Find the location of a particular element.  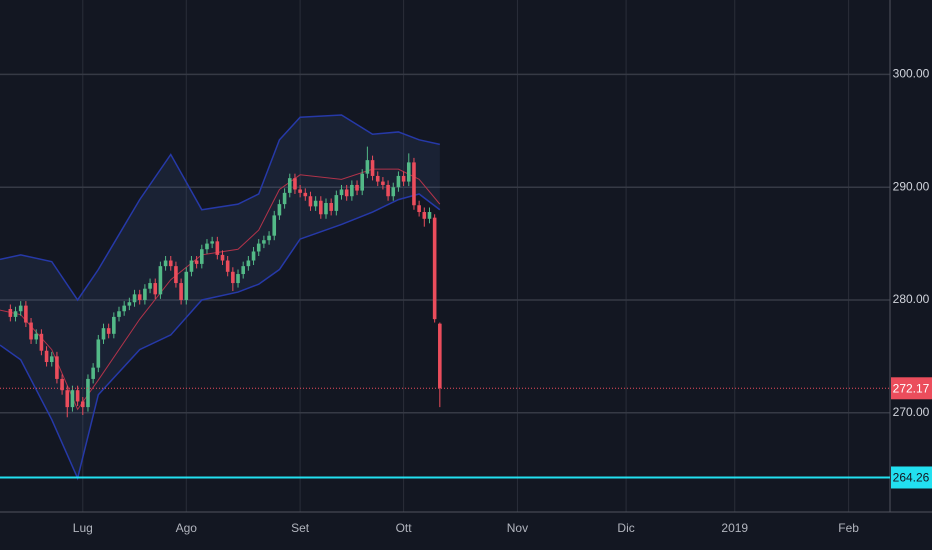

price-label: 264.26 is located at coordinates (911, 478).